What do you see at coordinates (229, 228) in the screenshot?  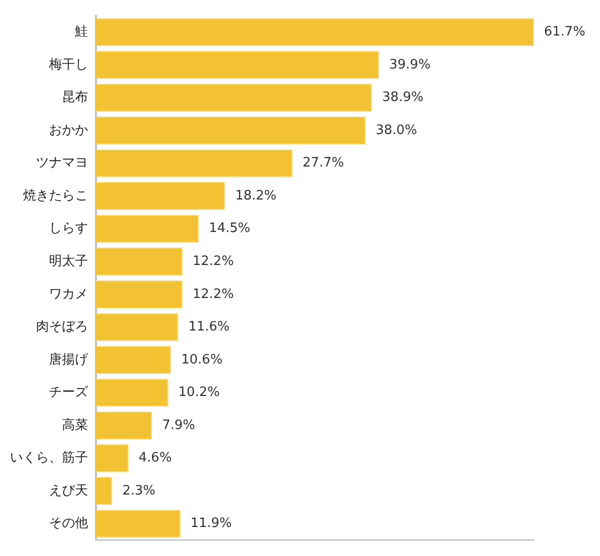 I see `data-label: 14.5%` at bounding box center [229, 228].